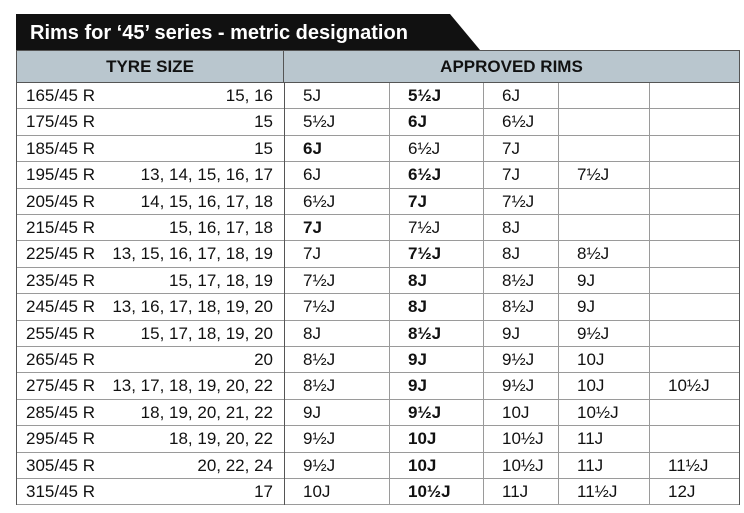 The width and height of the screenshot is (744, 513). Describe the element at coordinates (206, 412) in the screenshot. I see `rim-diameters: 18, 19, 20, 21, 22` at that location.